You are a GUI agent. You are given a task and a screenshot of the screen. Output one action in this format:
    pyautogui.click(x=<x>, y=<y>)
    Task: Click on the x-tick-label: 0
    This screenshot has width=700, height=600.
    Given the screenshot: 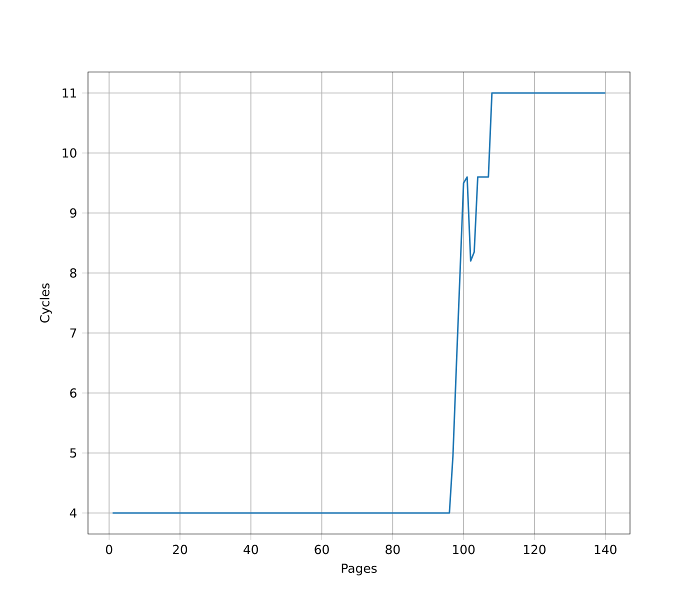 What is the action you would take?
    pyautogui.click(x=109, y=549)
    